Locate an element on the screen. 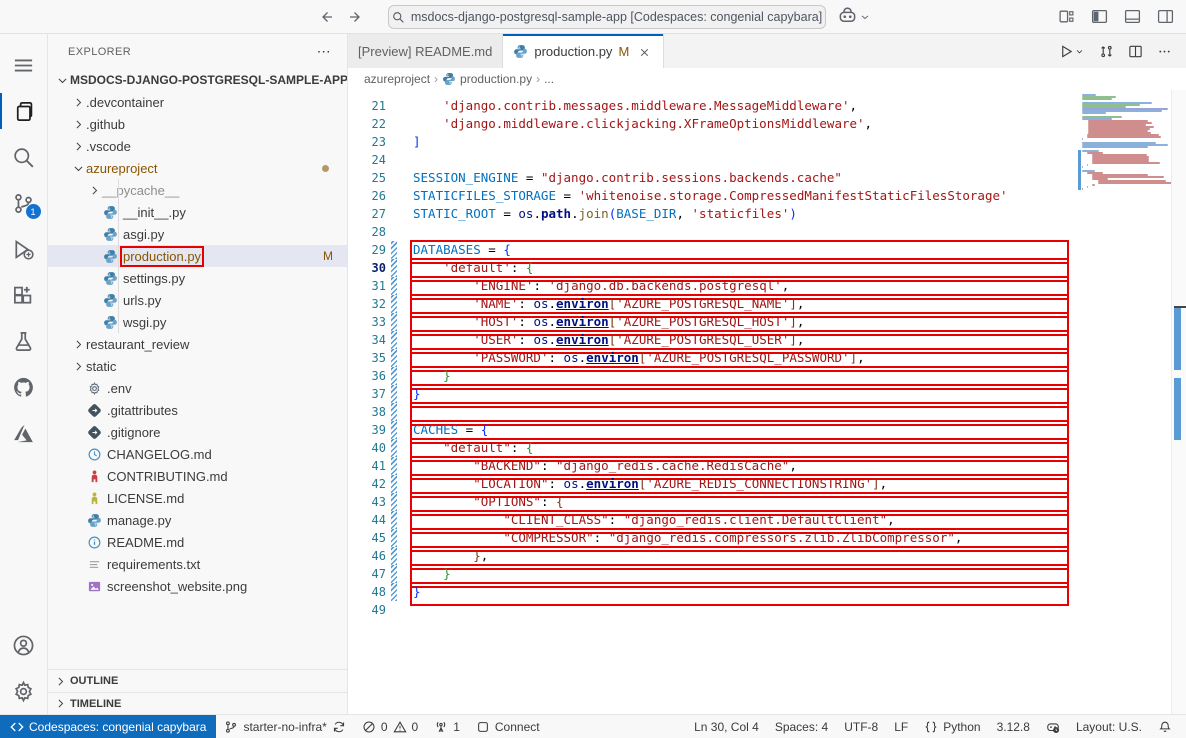 Image resolution: width=1186 pixels, height=738 pixels. code-line-48: 48} is located at coordinates (709, 593).